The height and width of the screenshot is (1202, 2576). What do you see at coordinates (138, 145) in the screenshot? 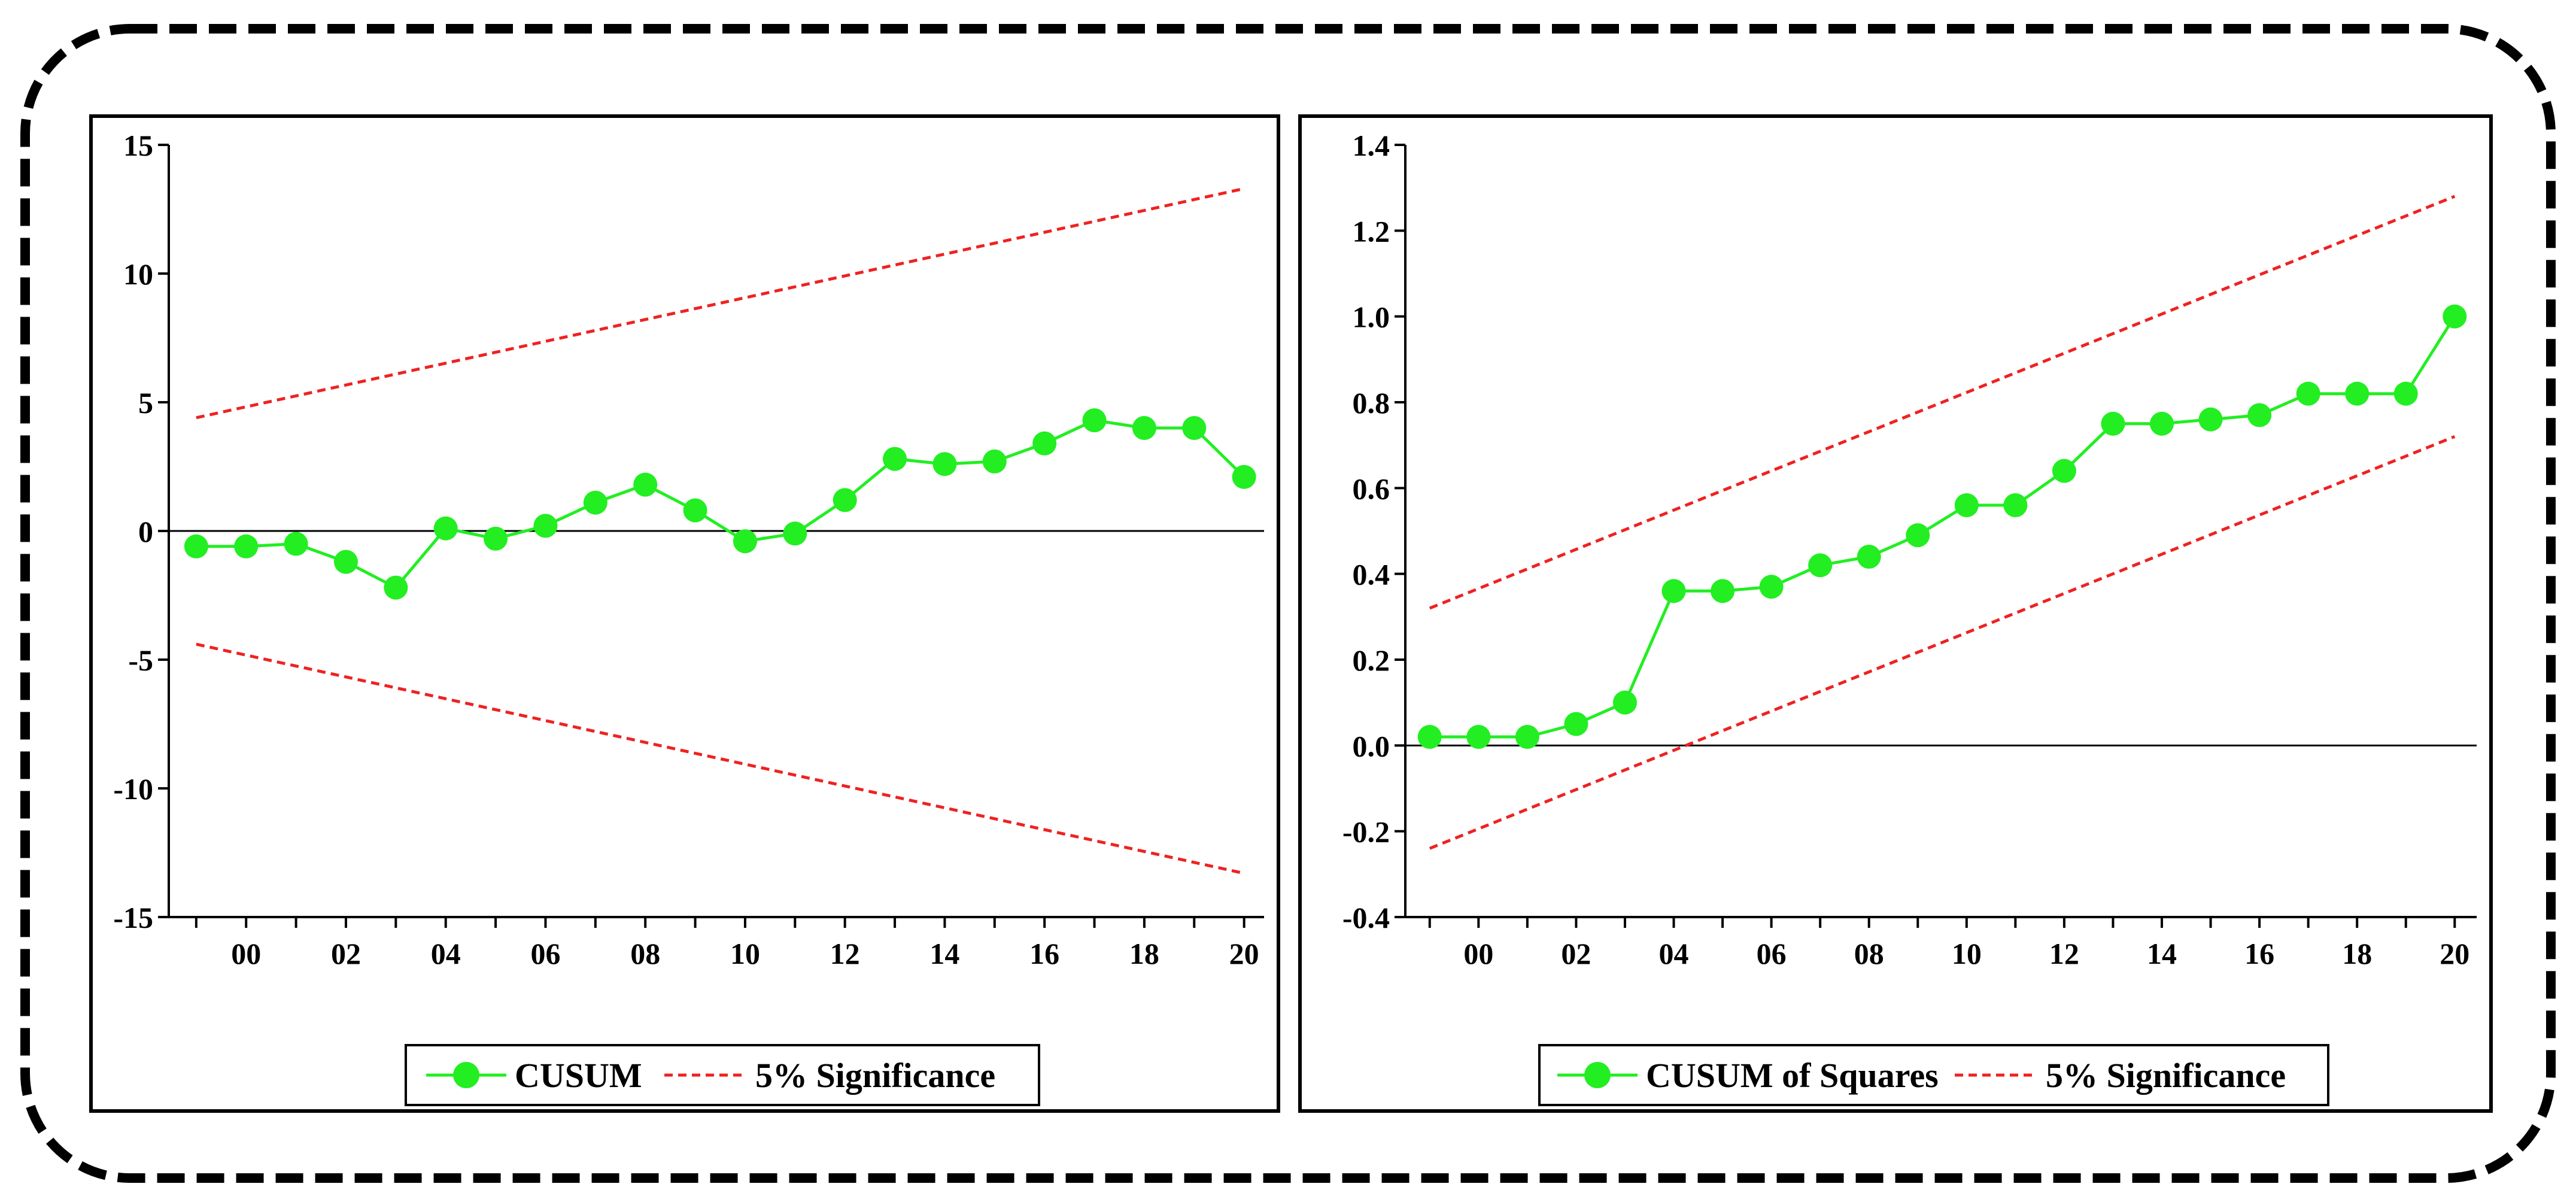
I see `cusum-y-tick-label: 15` at bounding box center [138, 145].